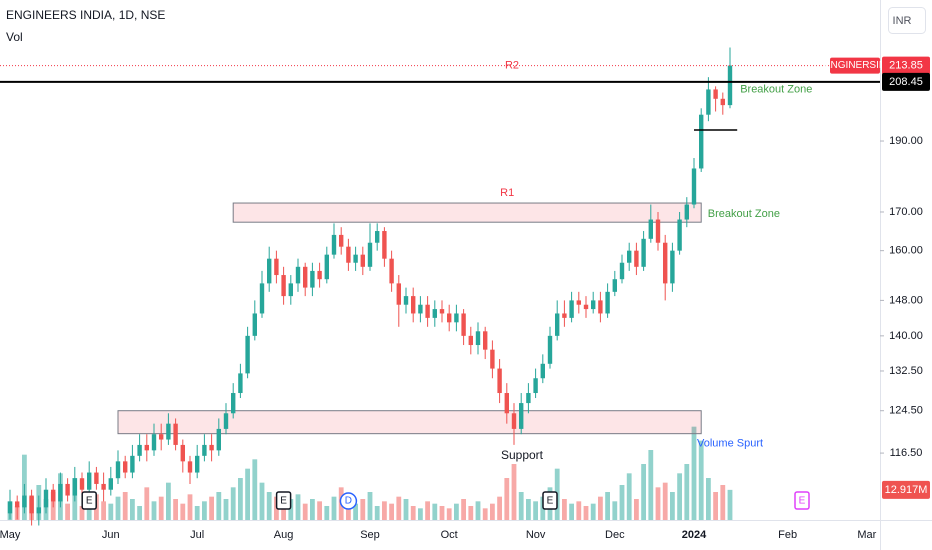 This screenshot has width=932, height=550. Describe the element at coordinates (694, 535) in the screenshot. I see `x-tick-label: 2024` at that location.